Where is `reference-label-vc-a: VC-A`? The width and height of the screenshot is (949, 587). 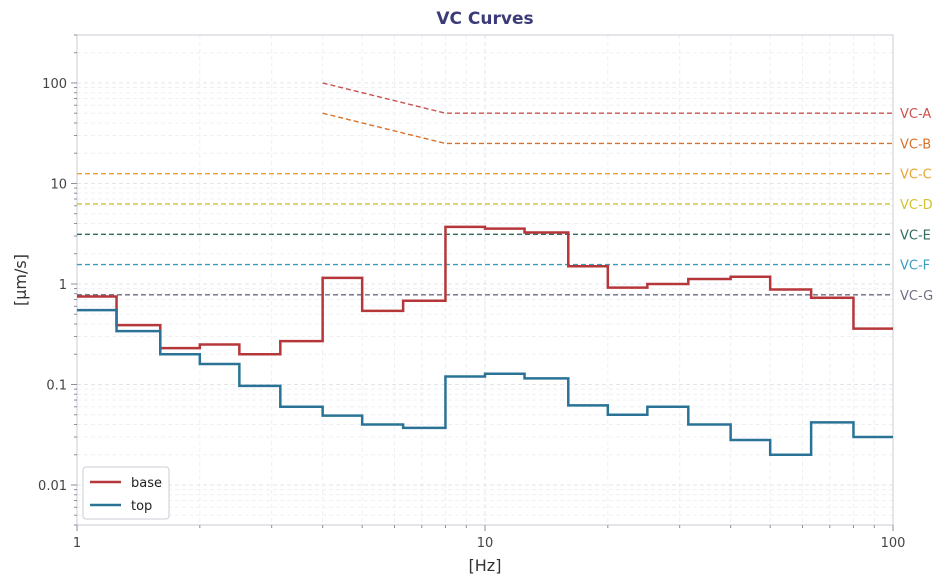 reference-label-vc-a: VC-A is located at coordinates (915, 114).